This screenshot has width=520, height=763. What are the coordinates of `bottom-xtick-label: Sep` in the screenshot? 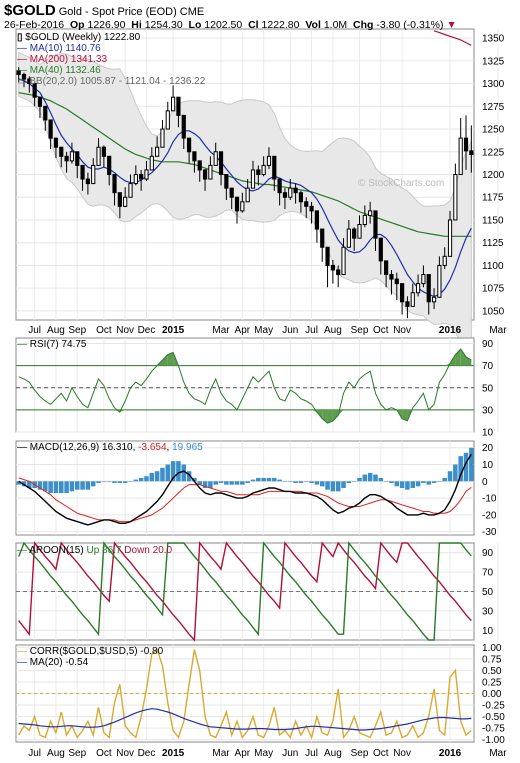 It's located at (77, 753).